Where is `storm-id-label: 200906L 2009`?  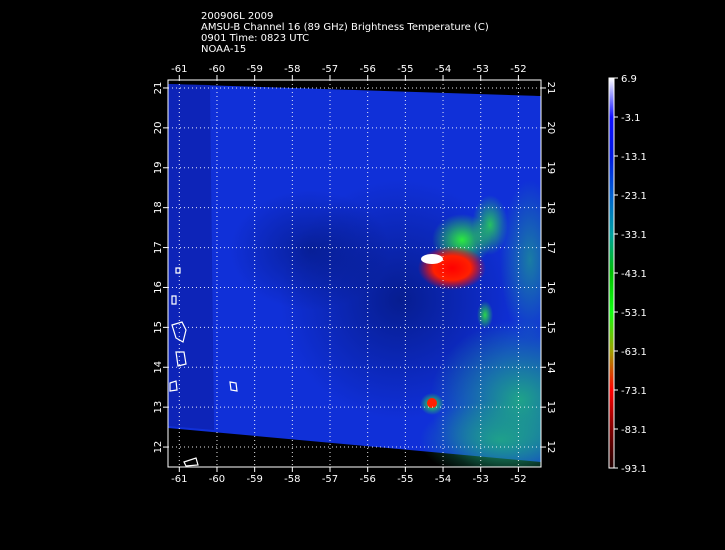
storm-id-label: 200906L 2009 is located at coordinates (237, 16).